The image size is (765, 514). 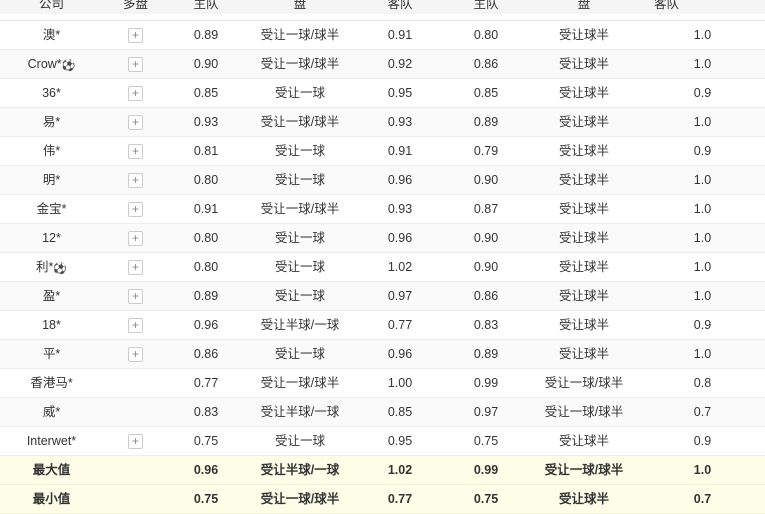 I want to click on cell-home-odds-2: 0.75, so click(x=486, y=499).